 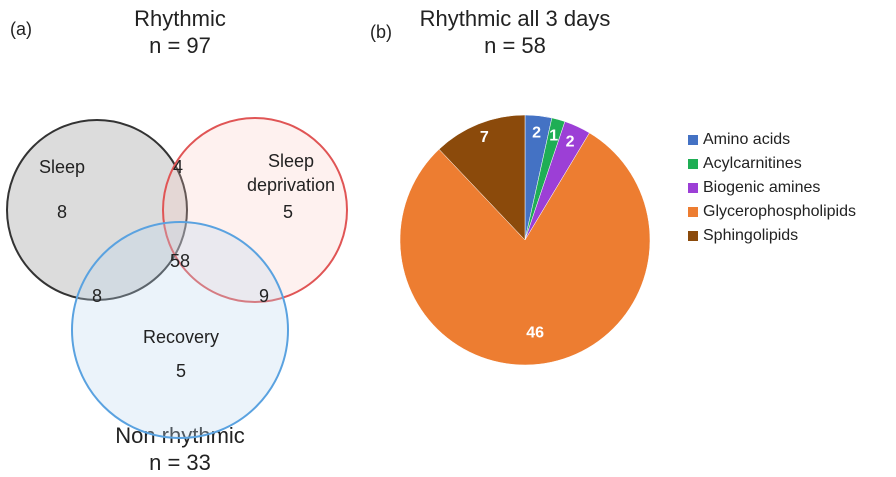 What do you see at coordinates (180, 435) in the screenshot?
I see `bottom-title: Non rhythmic` at bounding box center [180, 435].